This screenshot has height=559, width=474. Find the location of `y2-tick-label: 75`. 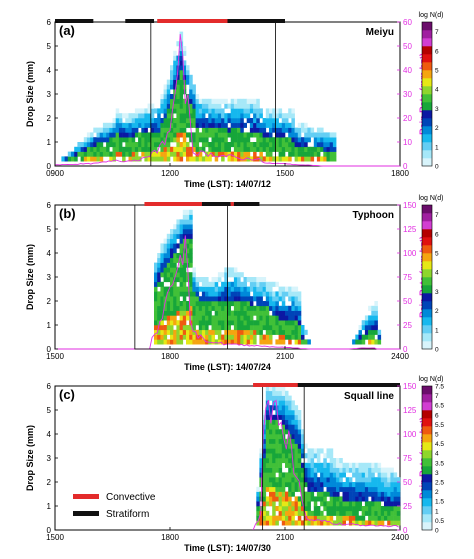

y2-tick-label: 75 is located at coordinates (407, 277).